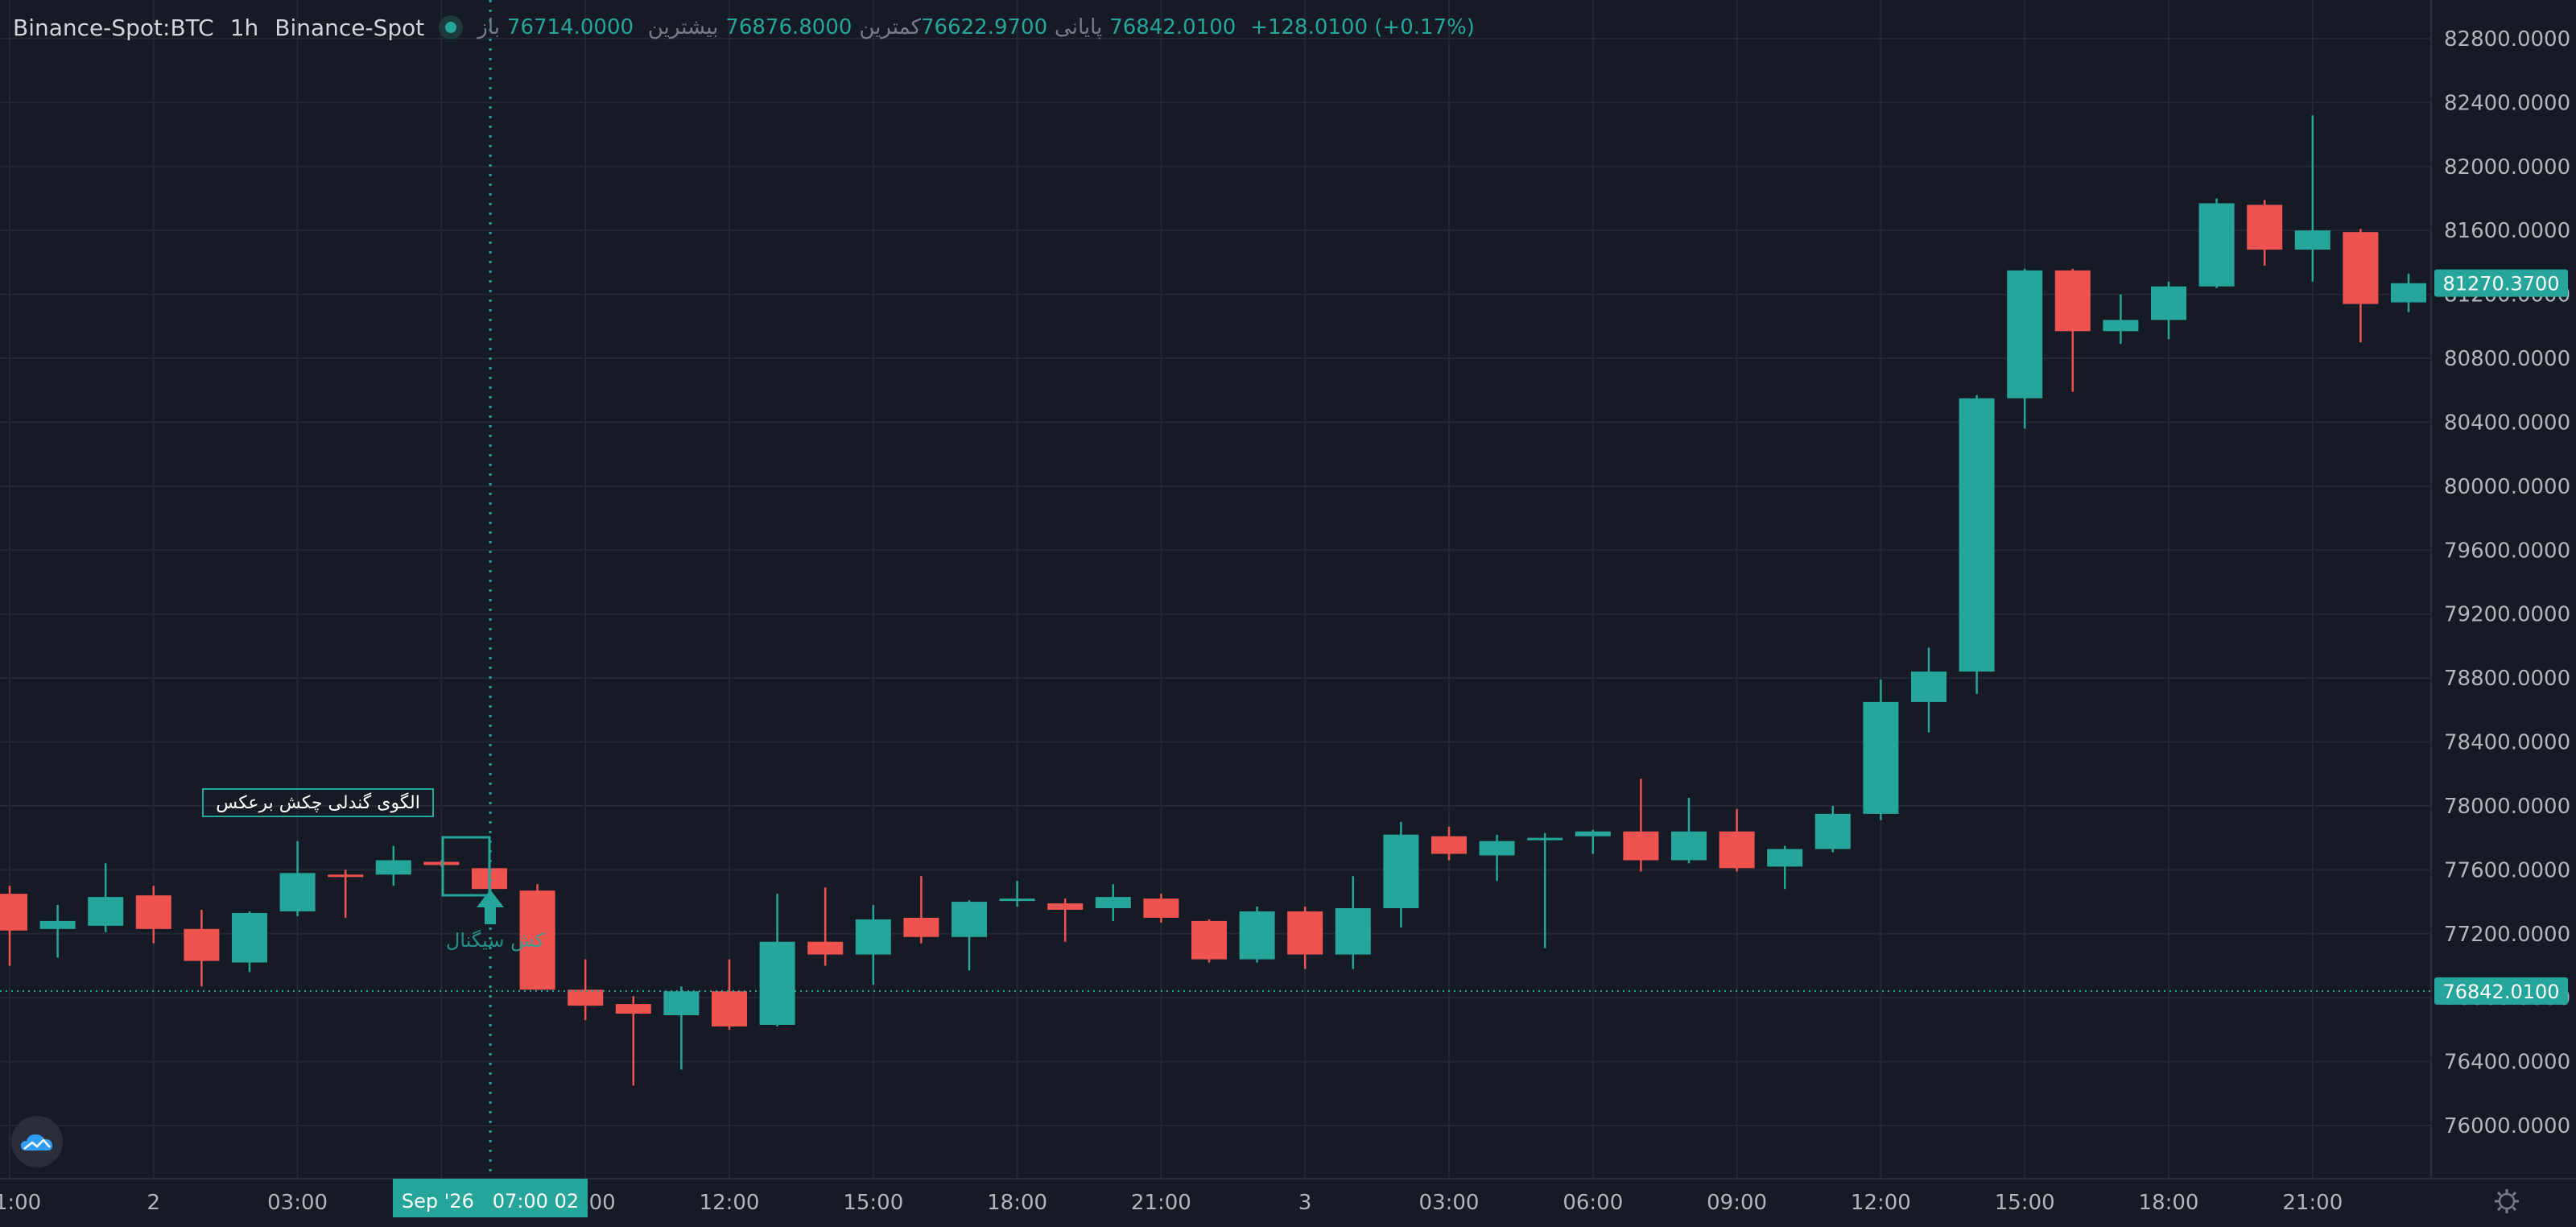 The width and height of the screenshot is (2576, 1227). What do you see at coordinates (2507, 231) in the screenshot?
I see `price-tick-label: 81600.0000` at bounding box center [2507, 231].